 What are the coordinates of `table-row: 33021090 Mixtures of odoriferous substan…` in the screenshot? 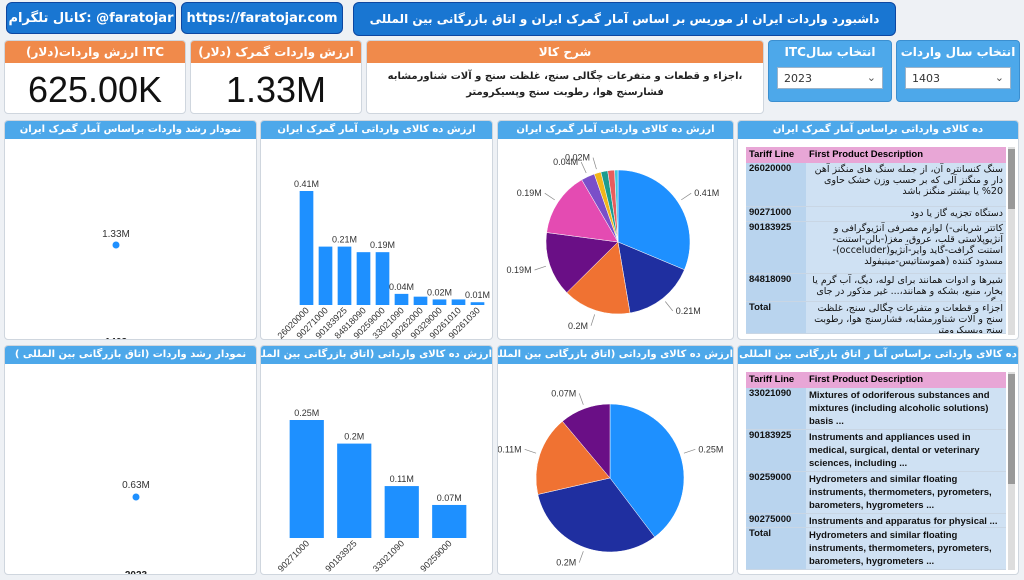 It's located at (876, 409).